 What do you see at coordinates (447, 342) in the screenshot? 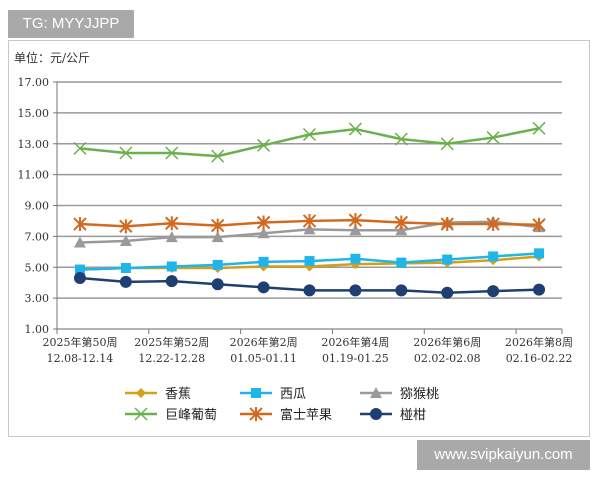
I see `x-tick-label: 2026年第6周` at bounding box center [447, 342].